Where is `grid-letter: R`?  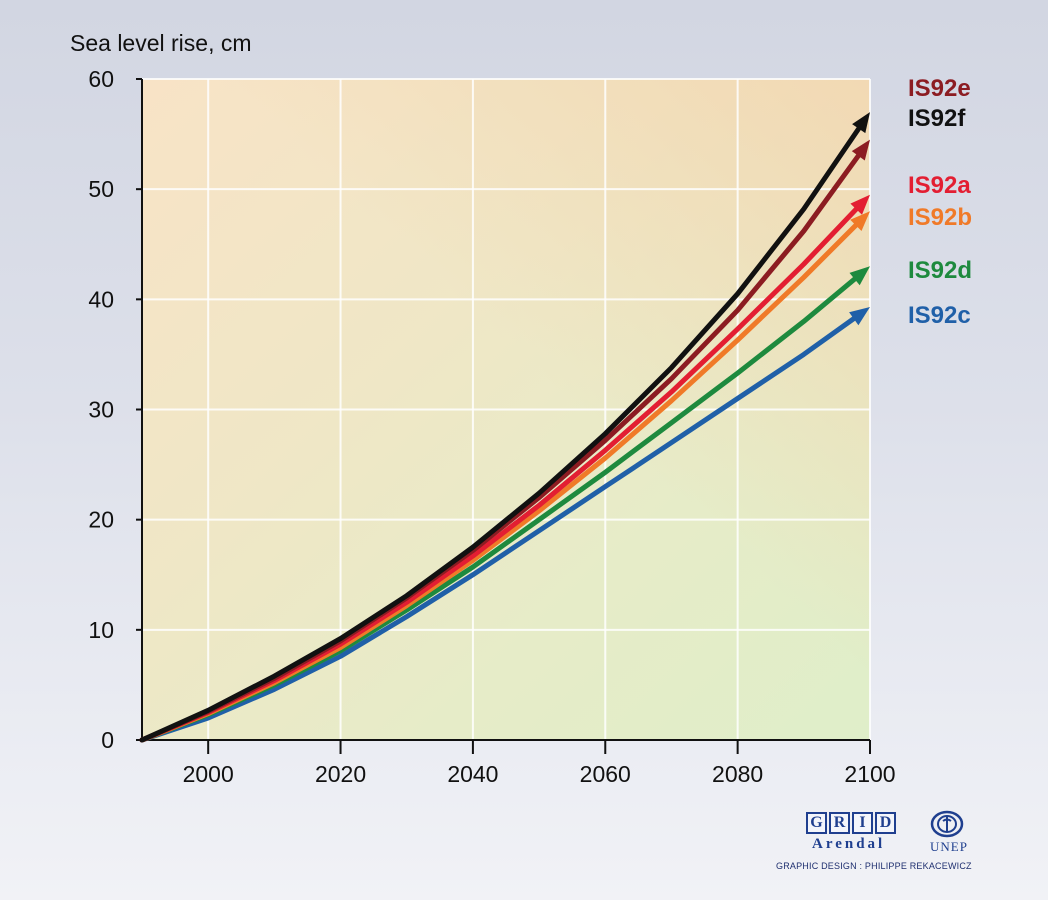 grid-letter: R is located at coordinates (839, 823).